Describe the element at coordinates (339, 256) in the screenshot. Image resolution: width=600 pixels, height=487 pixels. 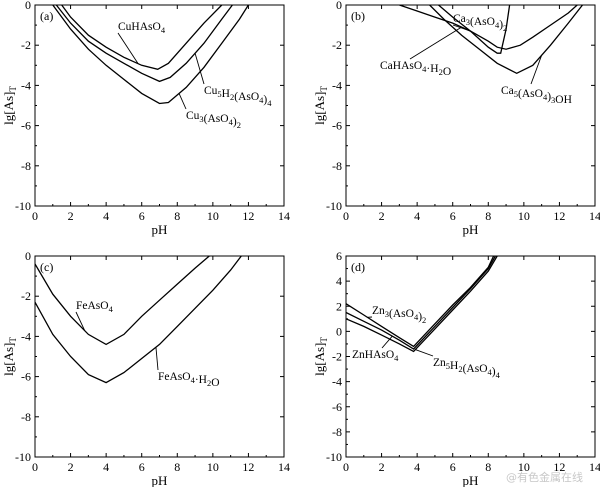
I see `y-tick-label: 6` at that location.